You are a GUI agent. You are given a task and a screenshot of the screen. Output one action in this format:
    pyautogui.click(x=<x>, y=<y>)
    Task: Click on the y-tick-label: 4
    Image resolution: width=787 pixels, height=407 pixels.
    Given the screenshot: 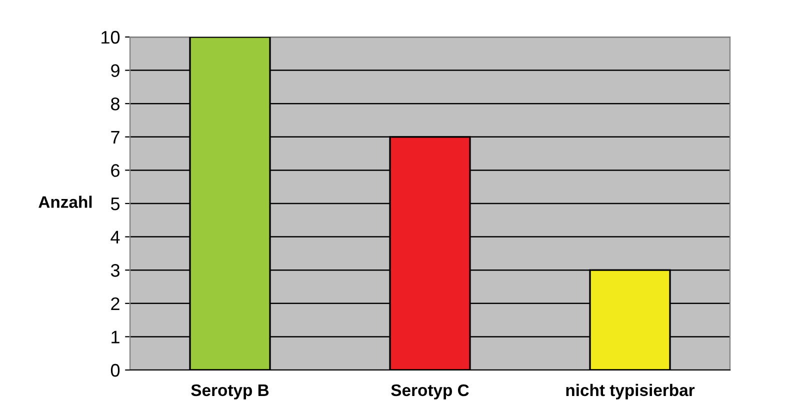 What is the action you would take?
    pyautogui.click(x=115, y=237)
    